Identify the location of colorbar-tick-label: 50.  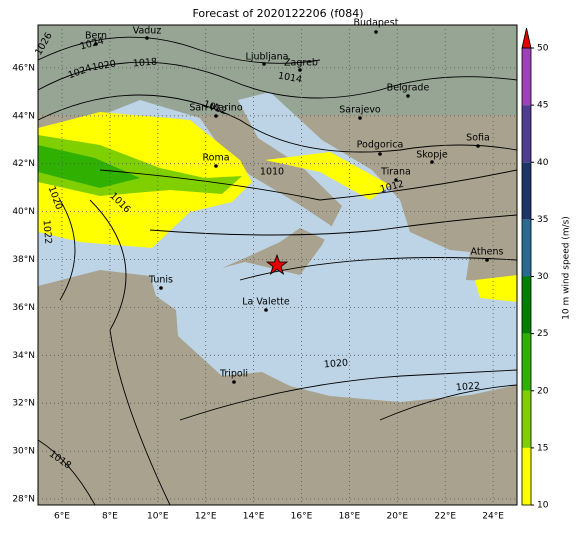
(543, 49).